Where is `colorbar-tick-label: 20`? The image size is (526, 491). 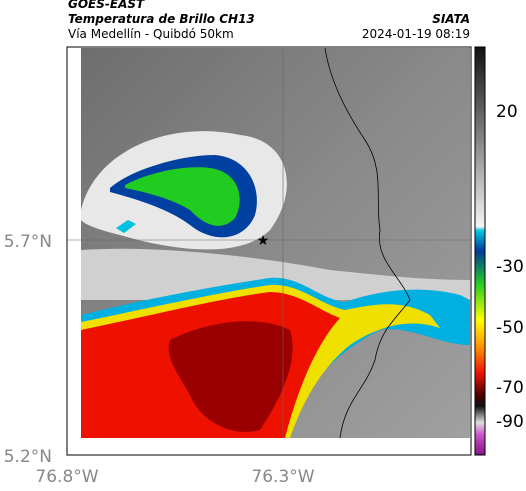
colorbar-tick-label: 20 is located at coordinates (507, 112).